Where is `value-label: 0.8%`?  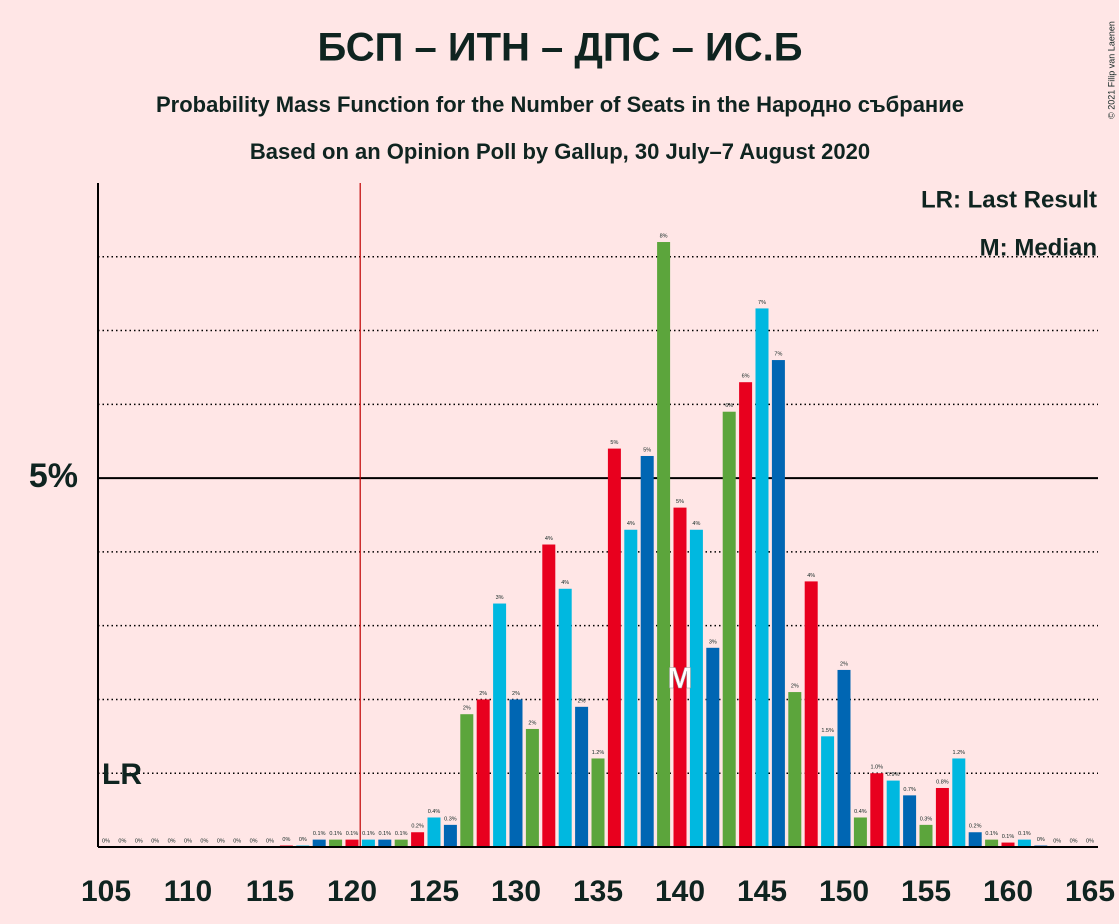
value-label: 0.8% is located at coordinates (942, 782).